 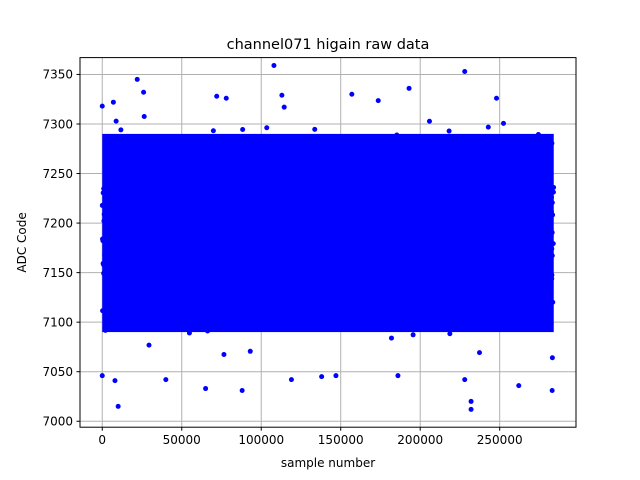 What do you see at coordinates (57, 422) in the screenshot?
I see `y-tick-label: 7000` at bounding box center [57, 422].